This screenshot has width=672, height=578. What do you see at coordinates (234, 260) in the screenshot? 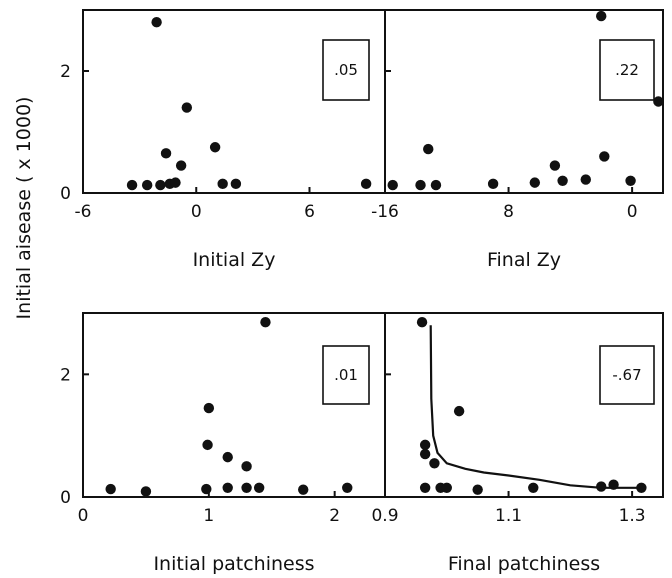
I see `x-axis-label: Initial Zy` at bounding box center [234, 260].